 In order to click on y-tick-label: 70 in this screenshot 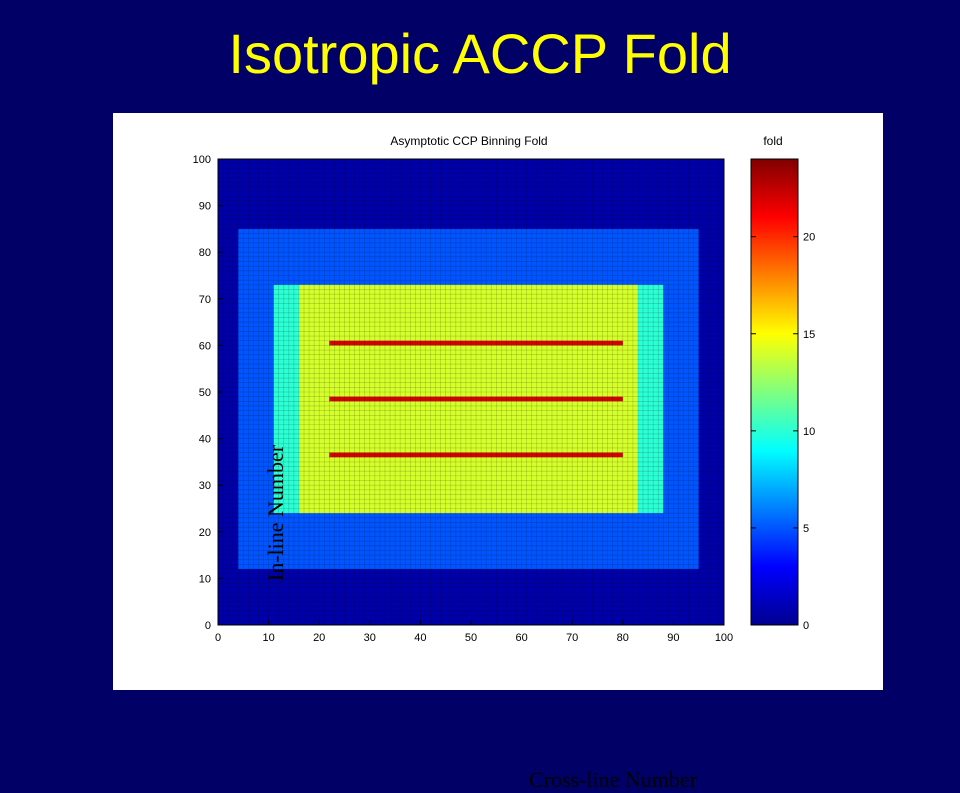, I will do `click(205, 300)`.